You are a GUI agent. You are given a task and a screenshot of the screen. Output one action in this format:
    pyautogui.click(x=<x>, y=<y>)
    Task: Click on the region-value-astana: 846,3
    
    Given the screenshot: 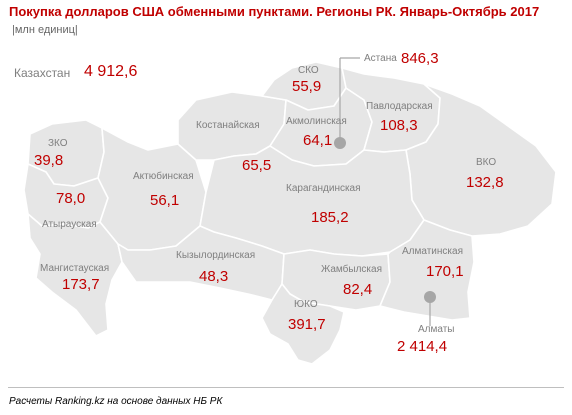 What is the action you would take?
    pyautogui.click(x=420, y=58)
    